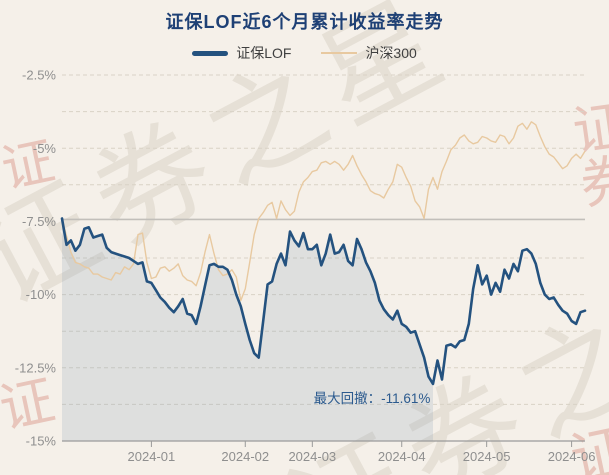 The image size is (609, 475). I want to click on legend-item-hs300: 沪深300, so click(369, 53).